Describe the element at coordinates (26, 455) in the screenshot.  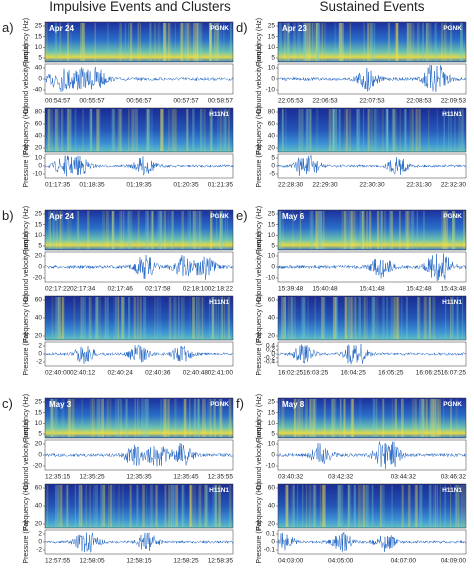
I see `y-axis-label: Ground velocity (um/s)` at that location.